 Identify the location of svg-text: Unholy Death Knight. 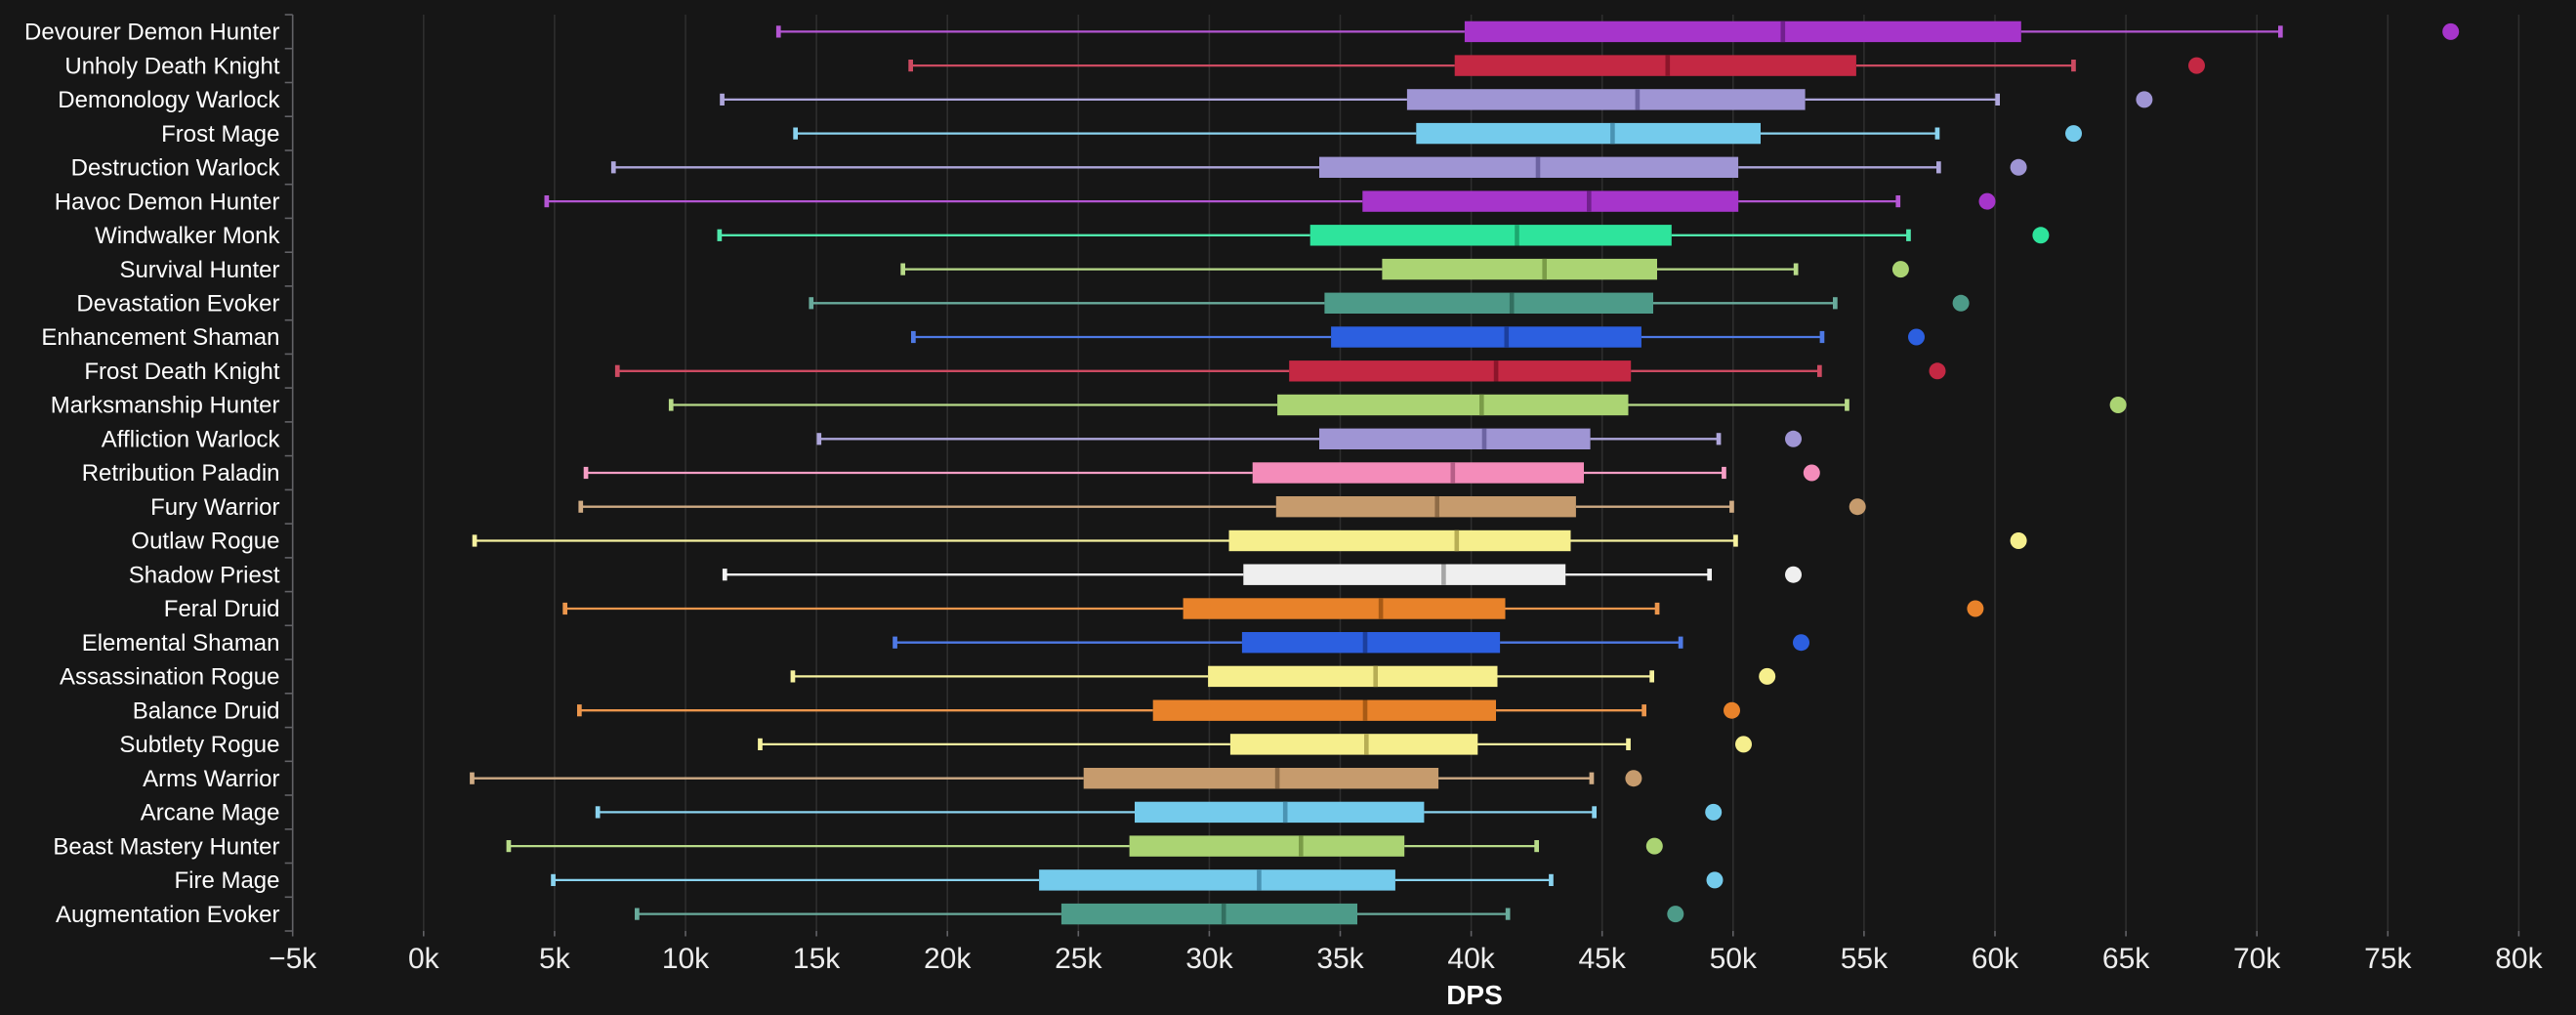
(171, 66).